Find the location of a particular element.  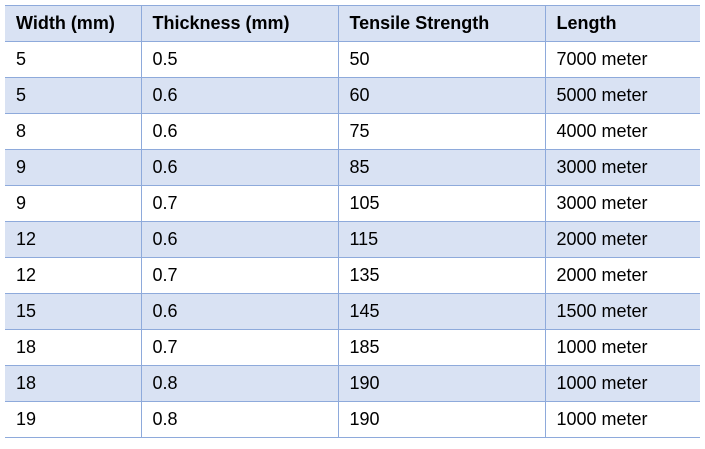

table-row: 18 0.7 185 1000 meter is located at coordinates (352, 347).